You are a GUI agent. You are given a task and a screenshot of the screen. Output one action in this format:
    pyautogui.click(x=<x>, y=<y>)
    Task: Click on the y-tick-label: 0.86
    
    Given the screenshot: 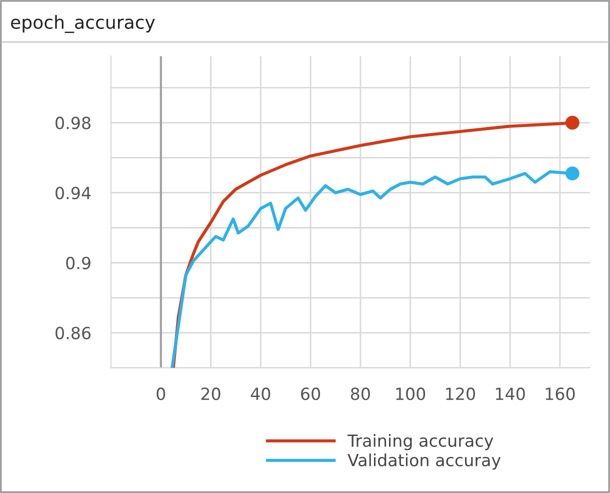 What is the action you would take?
    pyautogui.click(x=73, y=333)
    